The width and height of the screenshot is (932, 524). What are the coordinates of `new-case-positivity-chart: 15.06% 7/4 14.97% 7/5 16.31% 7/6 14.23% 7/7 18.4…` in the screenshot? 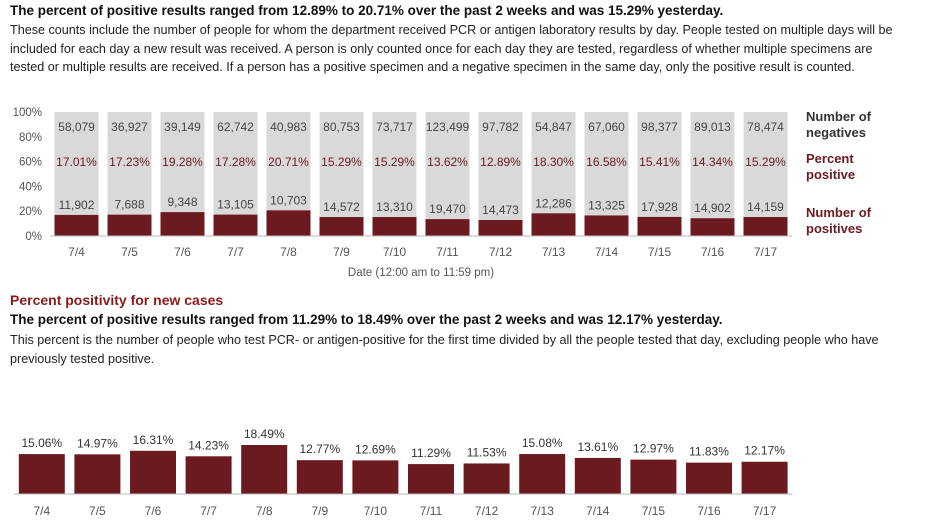 It's located at (403, 472).